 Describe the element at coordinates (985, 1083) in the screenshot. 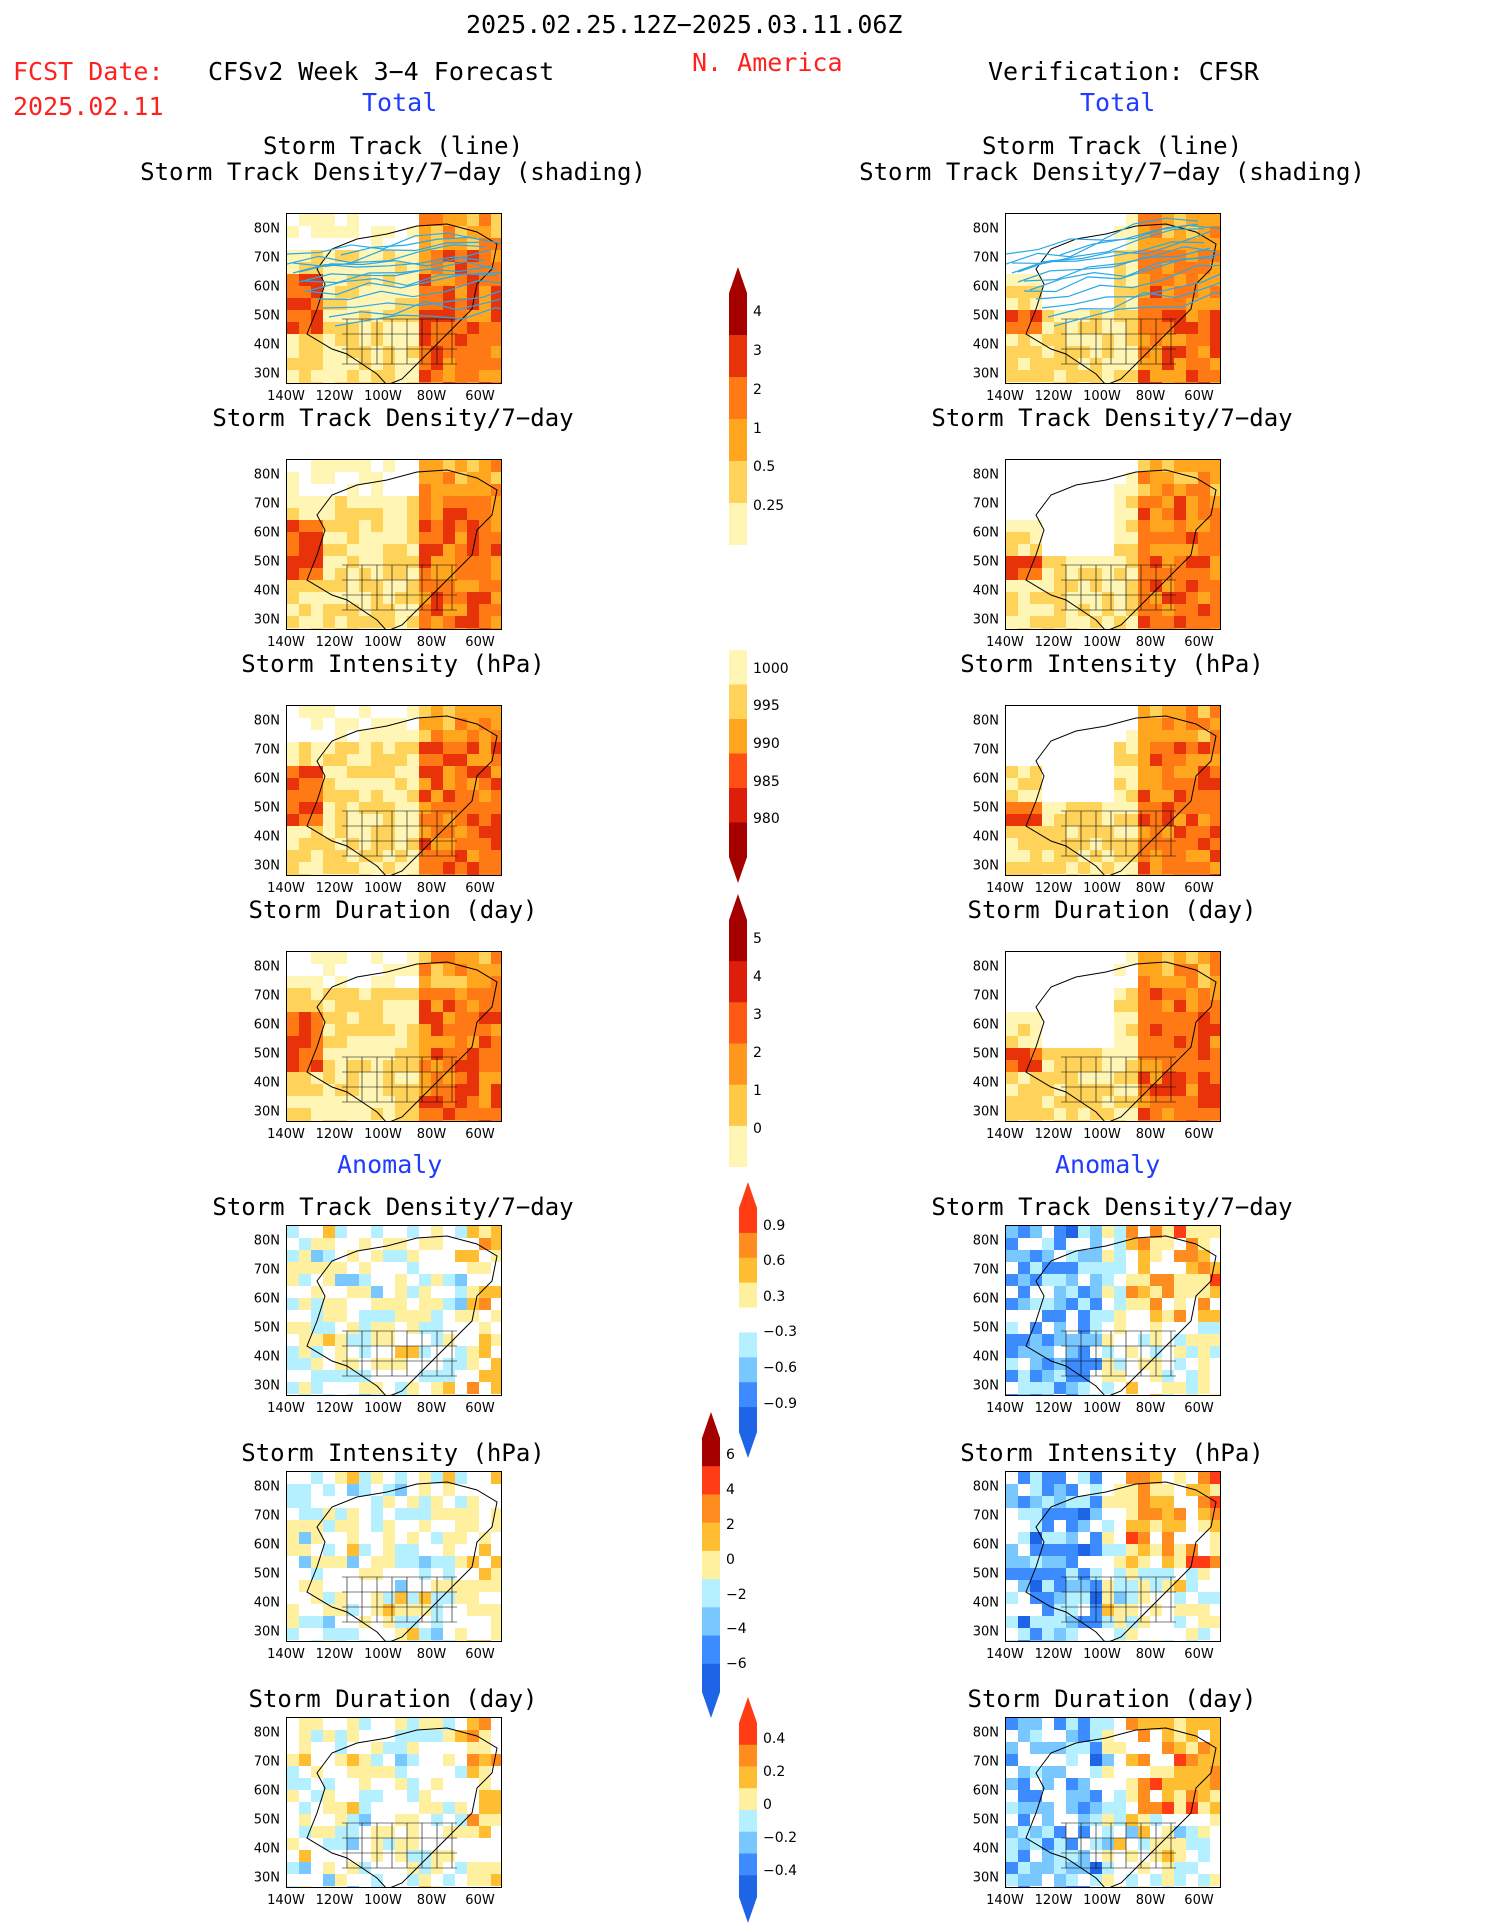

I see `lat-tick-label: 40N` at that location.